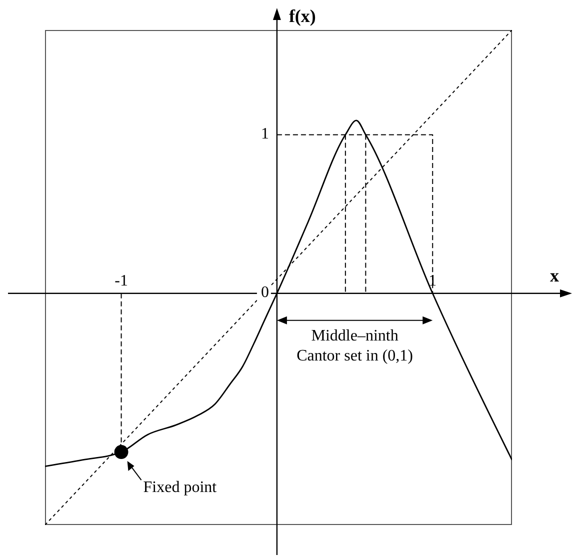 Image resolution: width=580 pixels, height=557 pixels. What do you see at coordinates (264, 293) in the screenshot?
I see `y-tick-label: 0` at bounding box center [264, 293].